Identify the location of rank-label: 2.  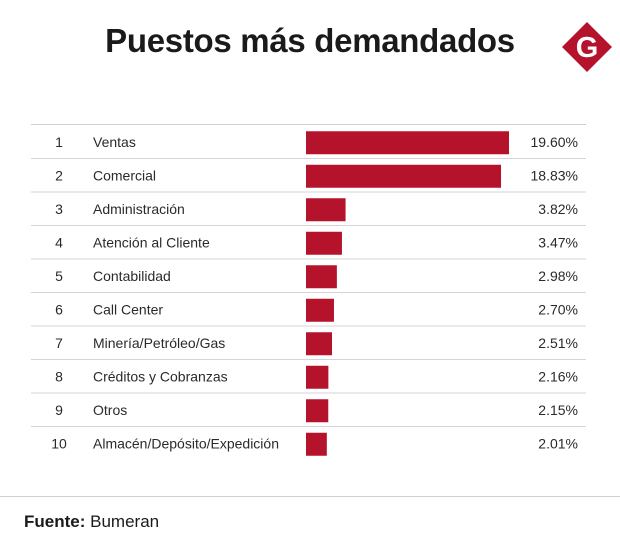
(59, 175).